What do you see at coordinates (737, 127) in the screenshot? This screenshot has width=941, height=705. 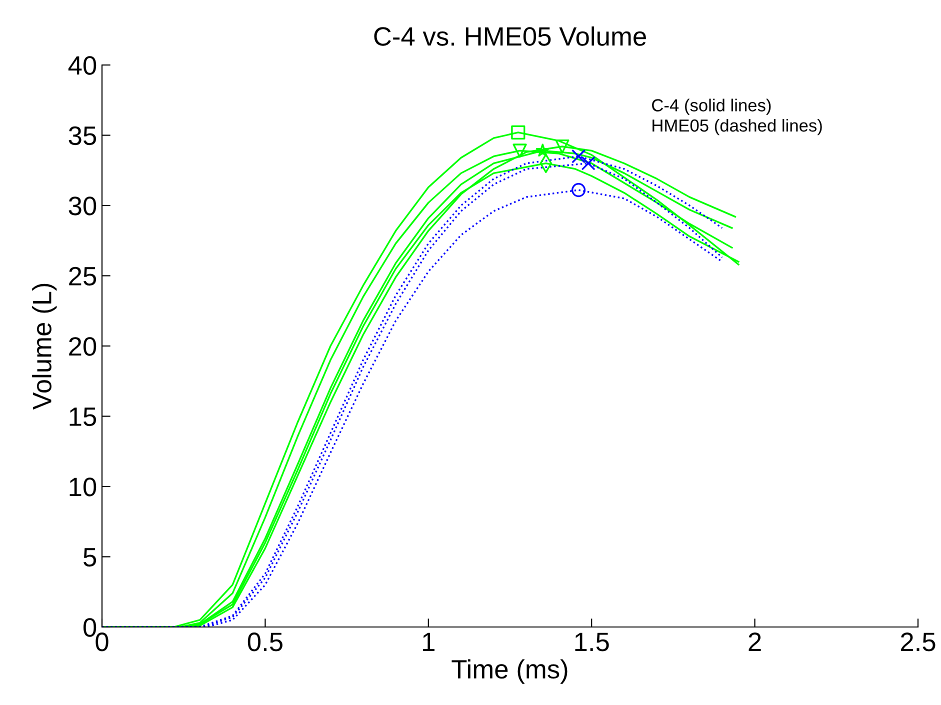 I see `annotation: HME05 (dashed lines)` at bounding box center [737, 127].